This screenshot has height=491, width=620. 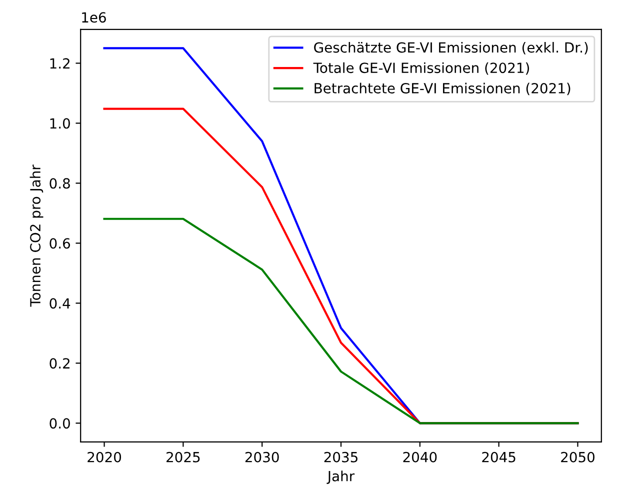 I want to click on x-axis-title: Jahr, so click(x=340, y=477).